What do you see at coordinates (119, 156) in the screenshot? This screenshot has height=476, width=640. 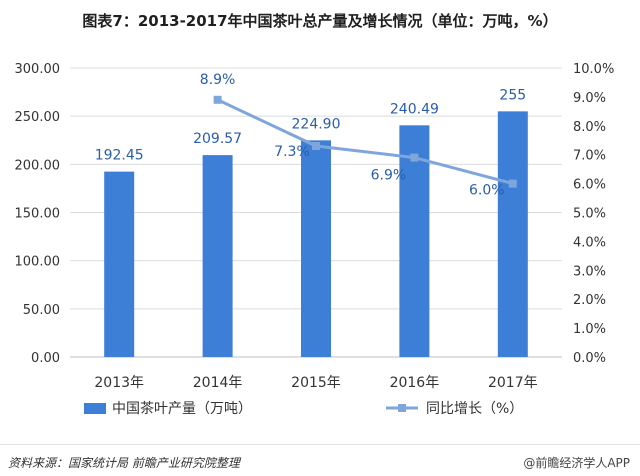 I see `bar-data-label: 192.45` at bounding box center [119, 156].